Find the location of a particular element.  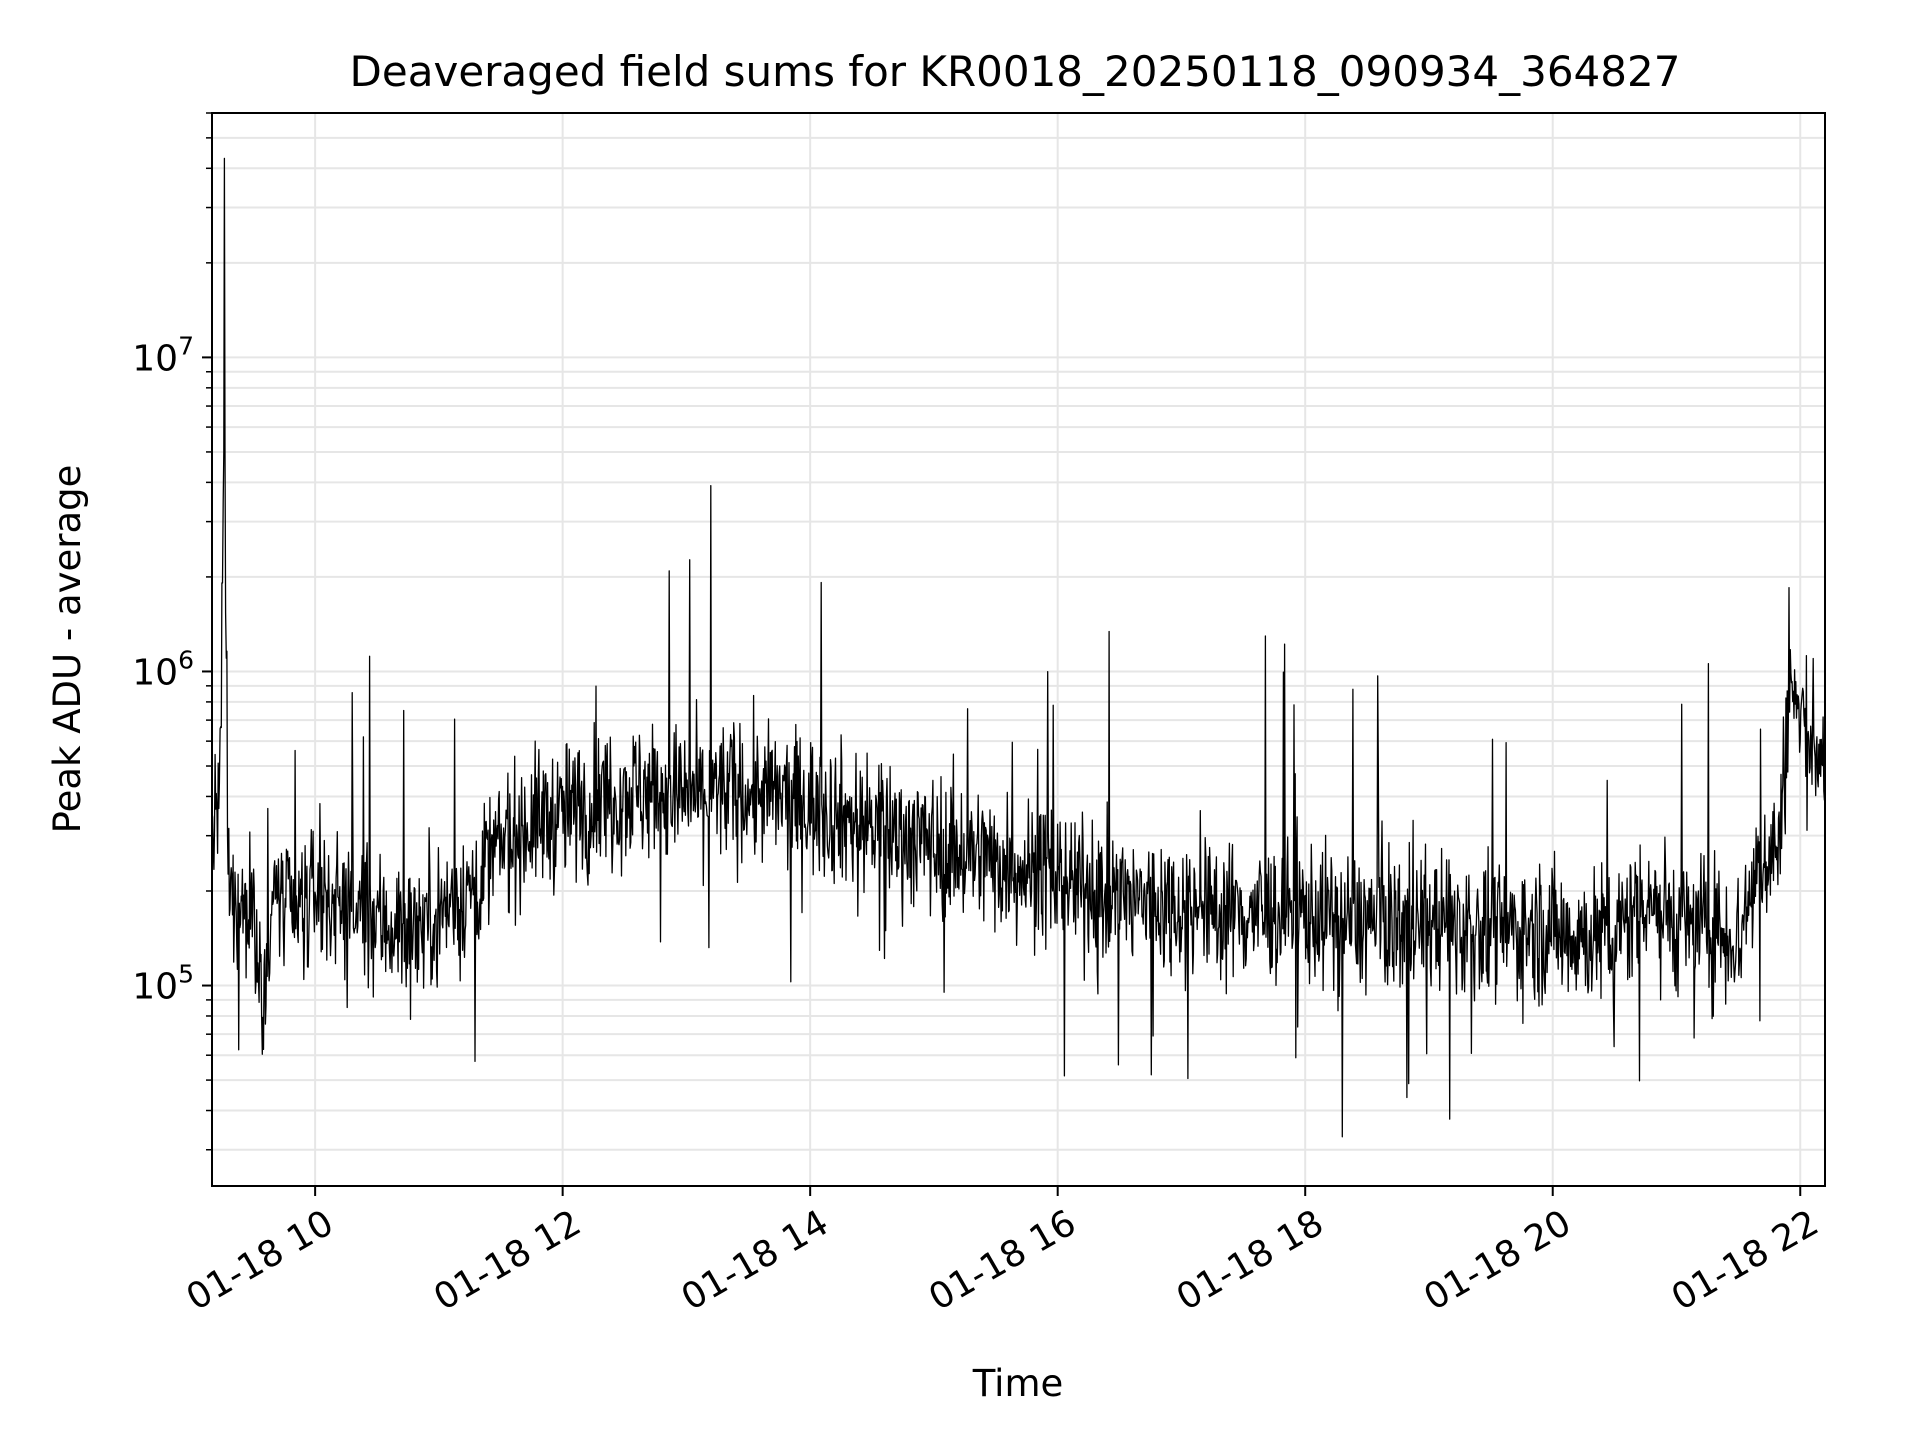

y-tick-exponent: 7 is located at coordinates (186, 345).